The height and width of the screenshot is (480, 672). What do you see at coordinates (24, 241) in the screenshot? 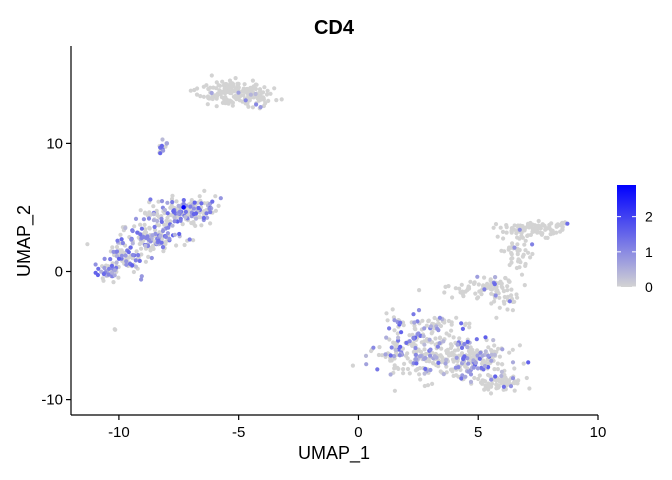
I see `y-axis-title: UMAP_2` at bounding box center [24, 241].